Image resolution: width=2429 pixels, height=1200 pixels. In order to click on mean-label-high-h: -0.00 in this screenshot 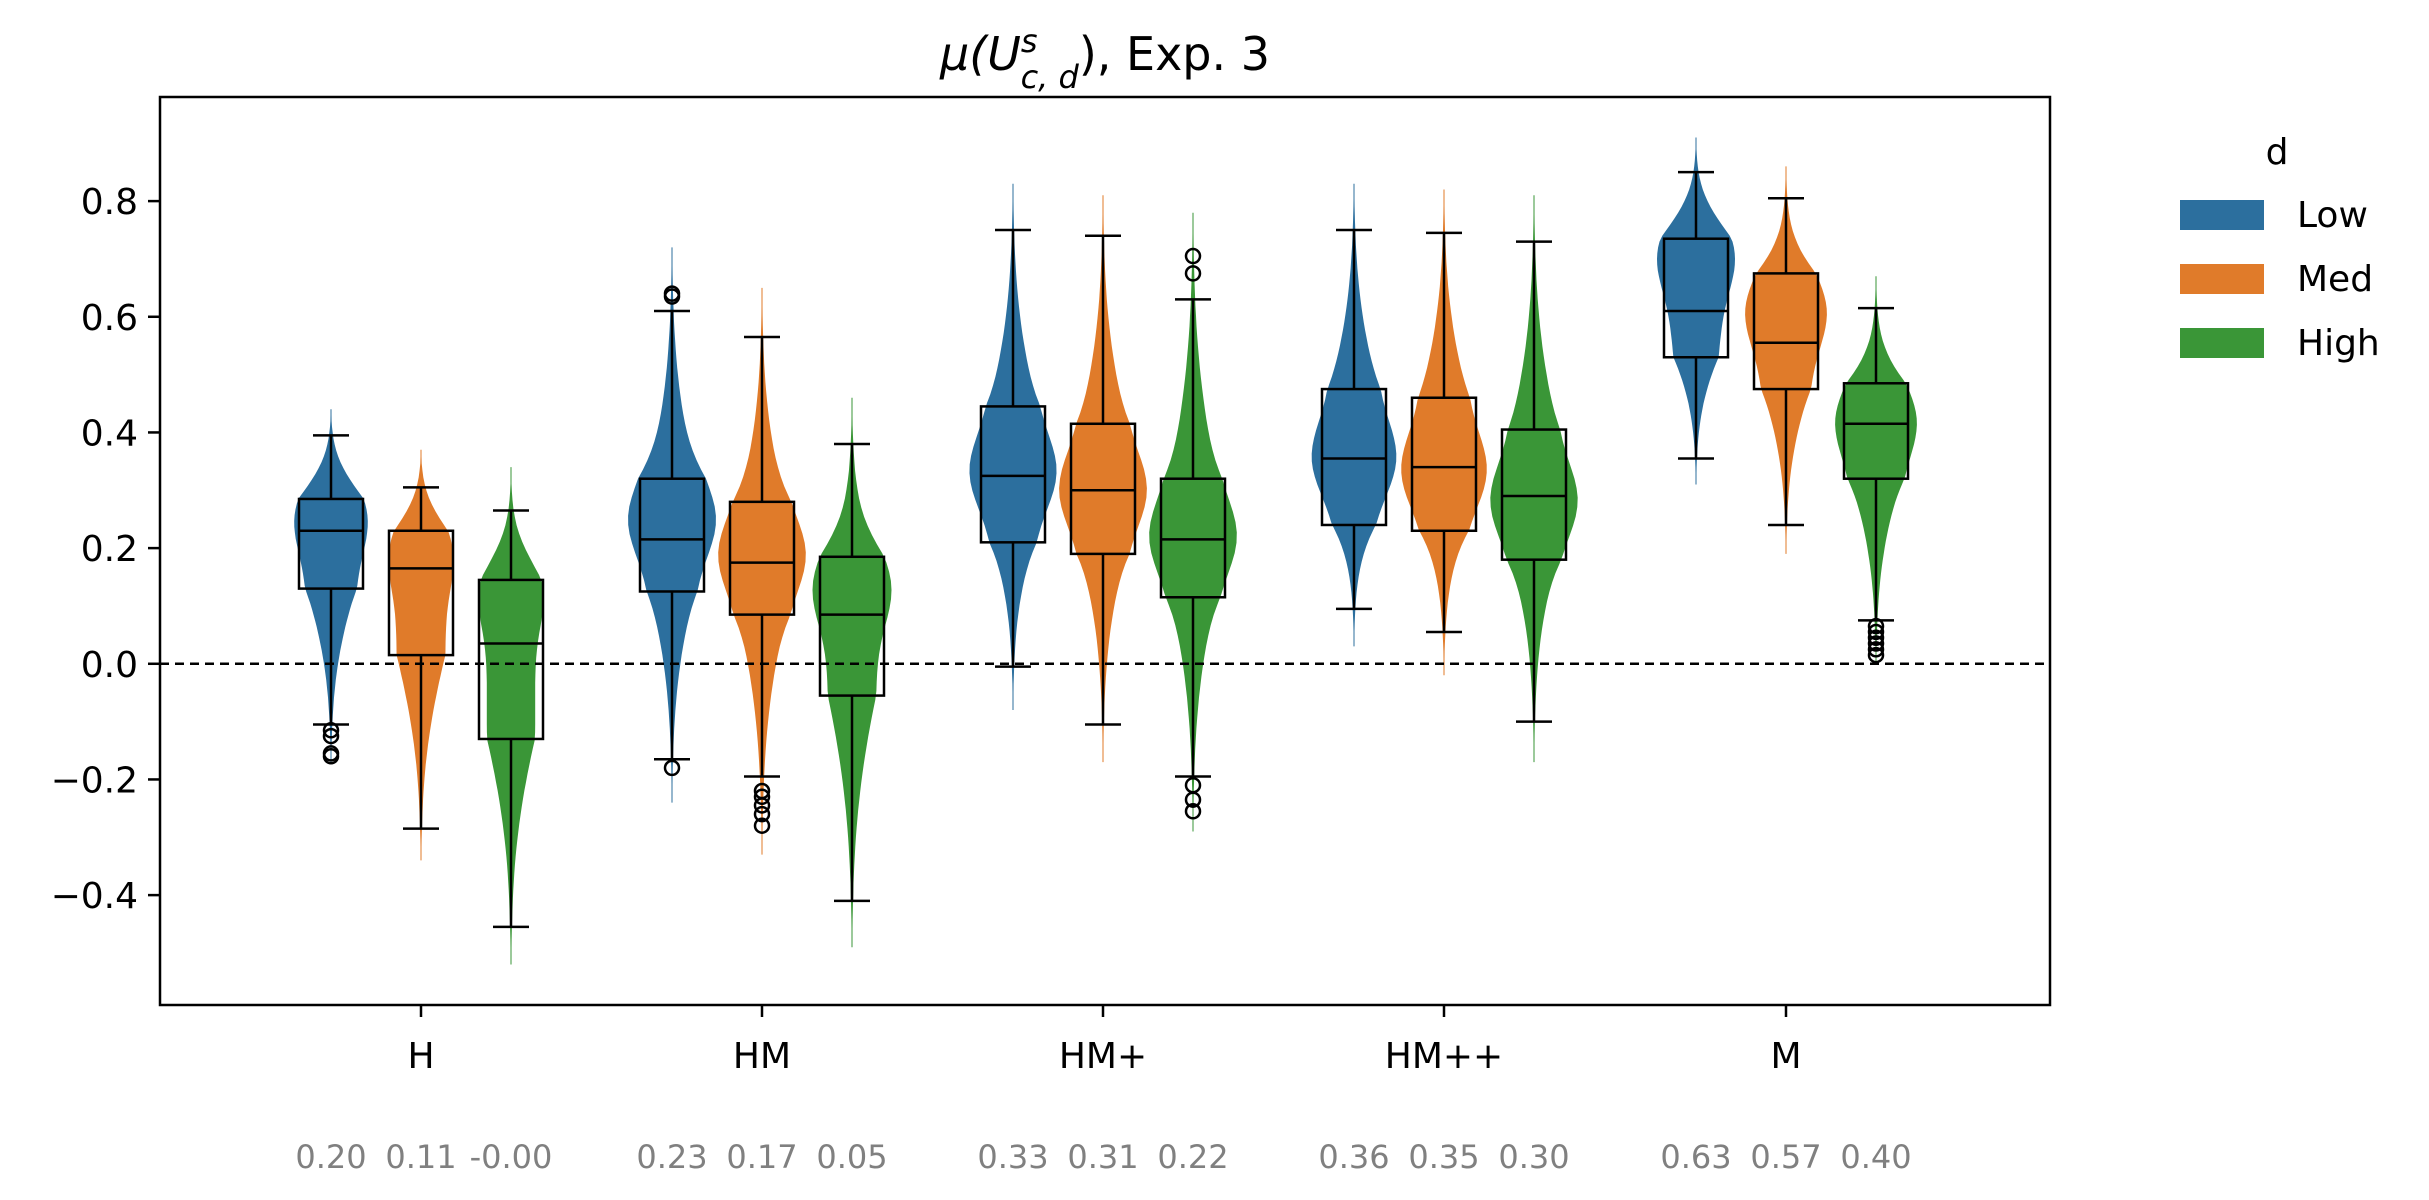, I will do `click(511, 1157)`.